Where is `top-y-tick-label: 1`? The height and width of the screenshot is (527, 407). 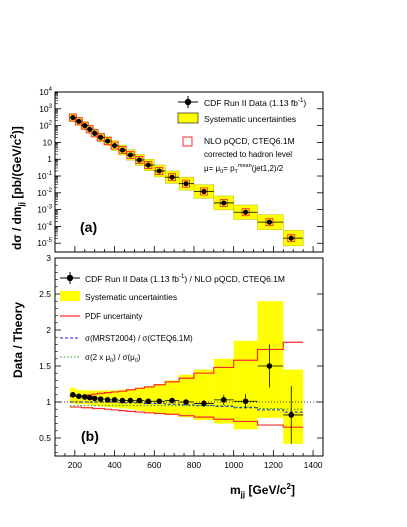
top-y-tick-label: 1 is located at coordinates (49, 159).